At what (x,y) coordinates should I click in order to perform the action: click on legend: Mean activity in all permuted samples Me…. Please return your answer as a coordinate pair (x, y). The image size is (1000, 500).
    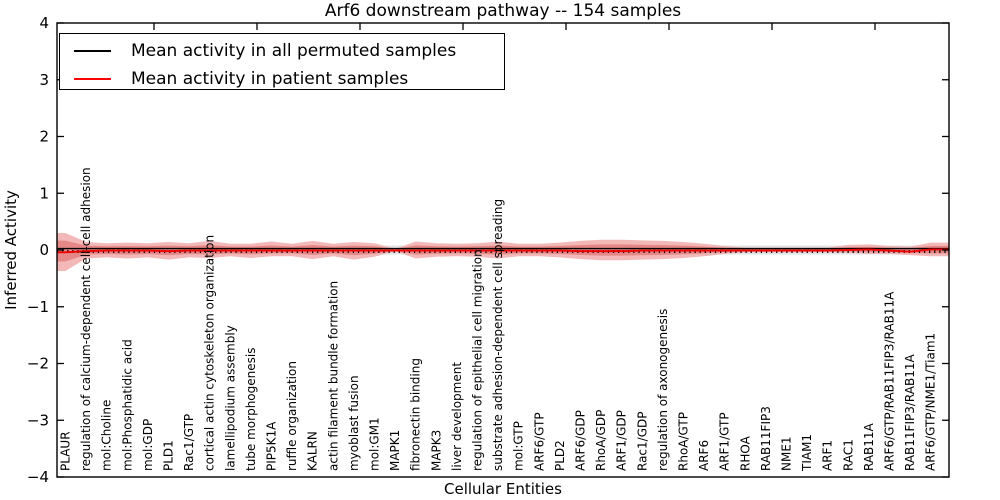
    Looking at the image, I should click on (282, 61).